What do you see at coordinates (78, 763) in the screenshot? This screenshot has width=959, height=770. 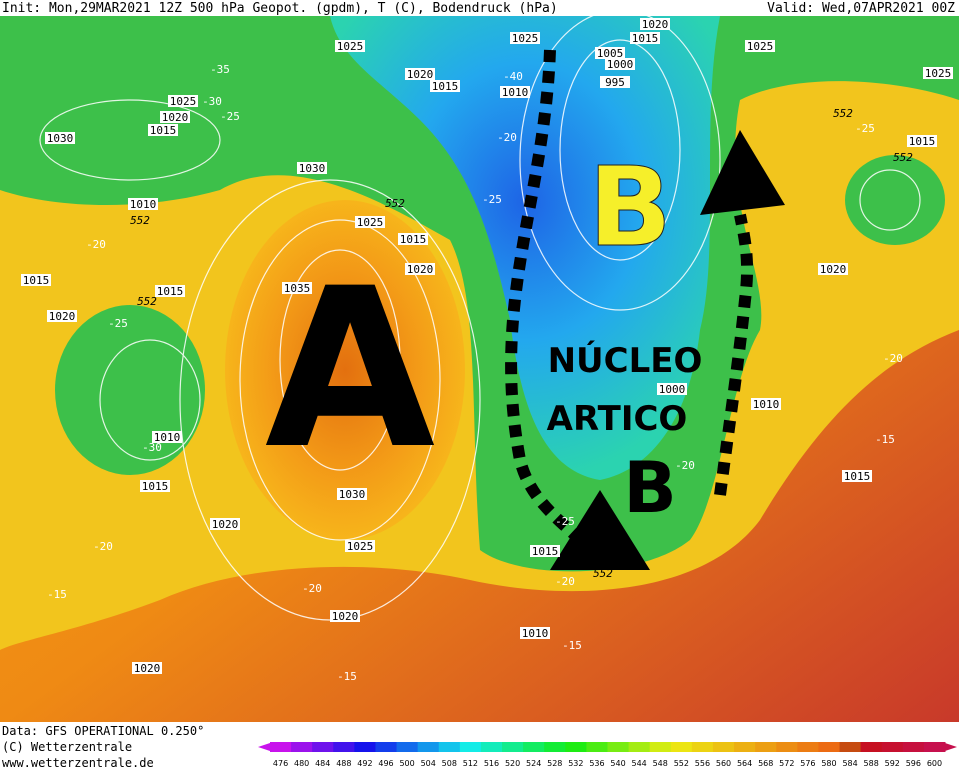 I see `footer-url: www.wetterzentrale.de` at bounding box center [78, 763].